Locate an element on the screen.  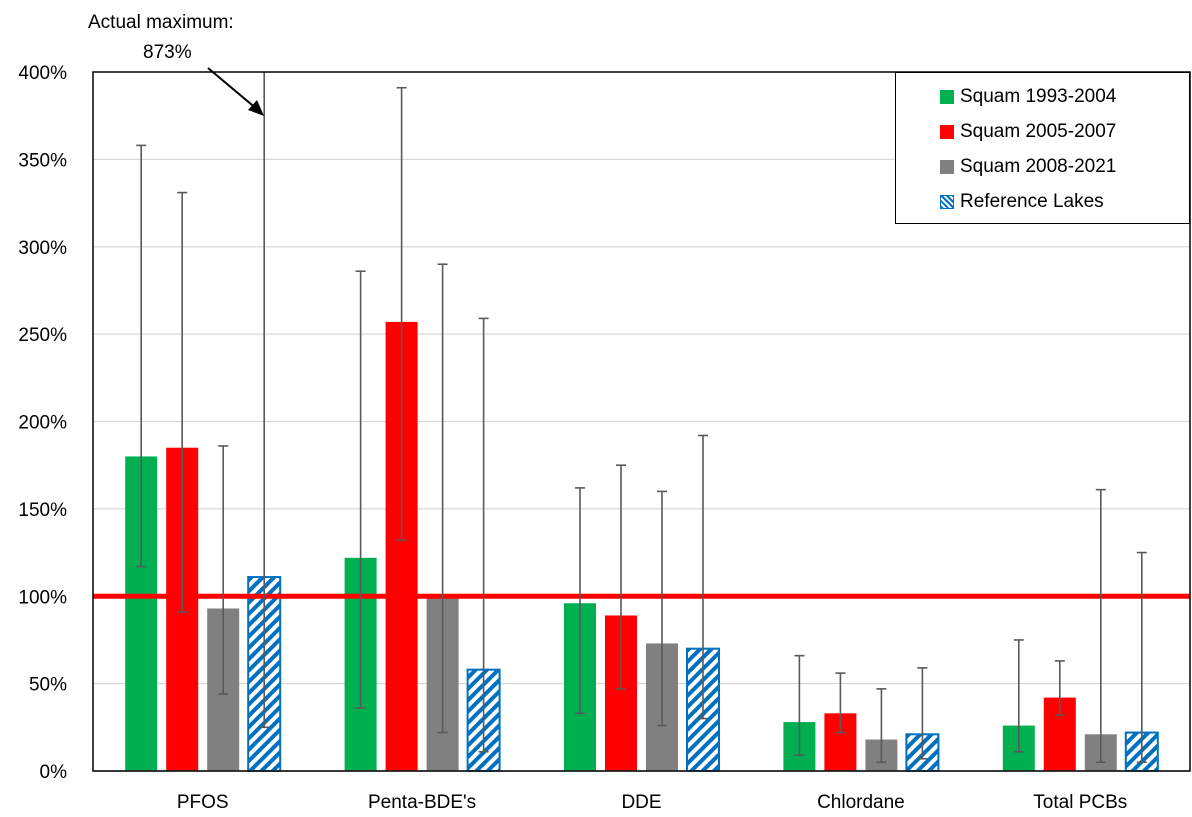
y-tick-label: 250% is located at coordinates (42, 335).